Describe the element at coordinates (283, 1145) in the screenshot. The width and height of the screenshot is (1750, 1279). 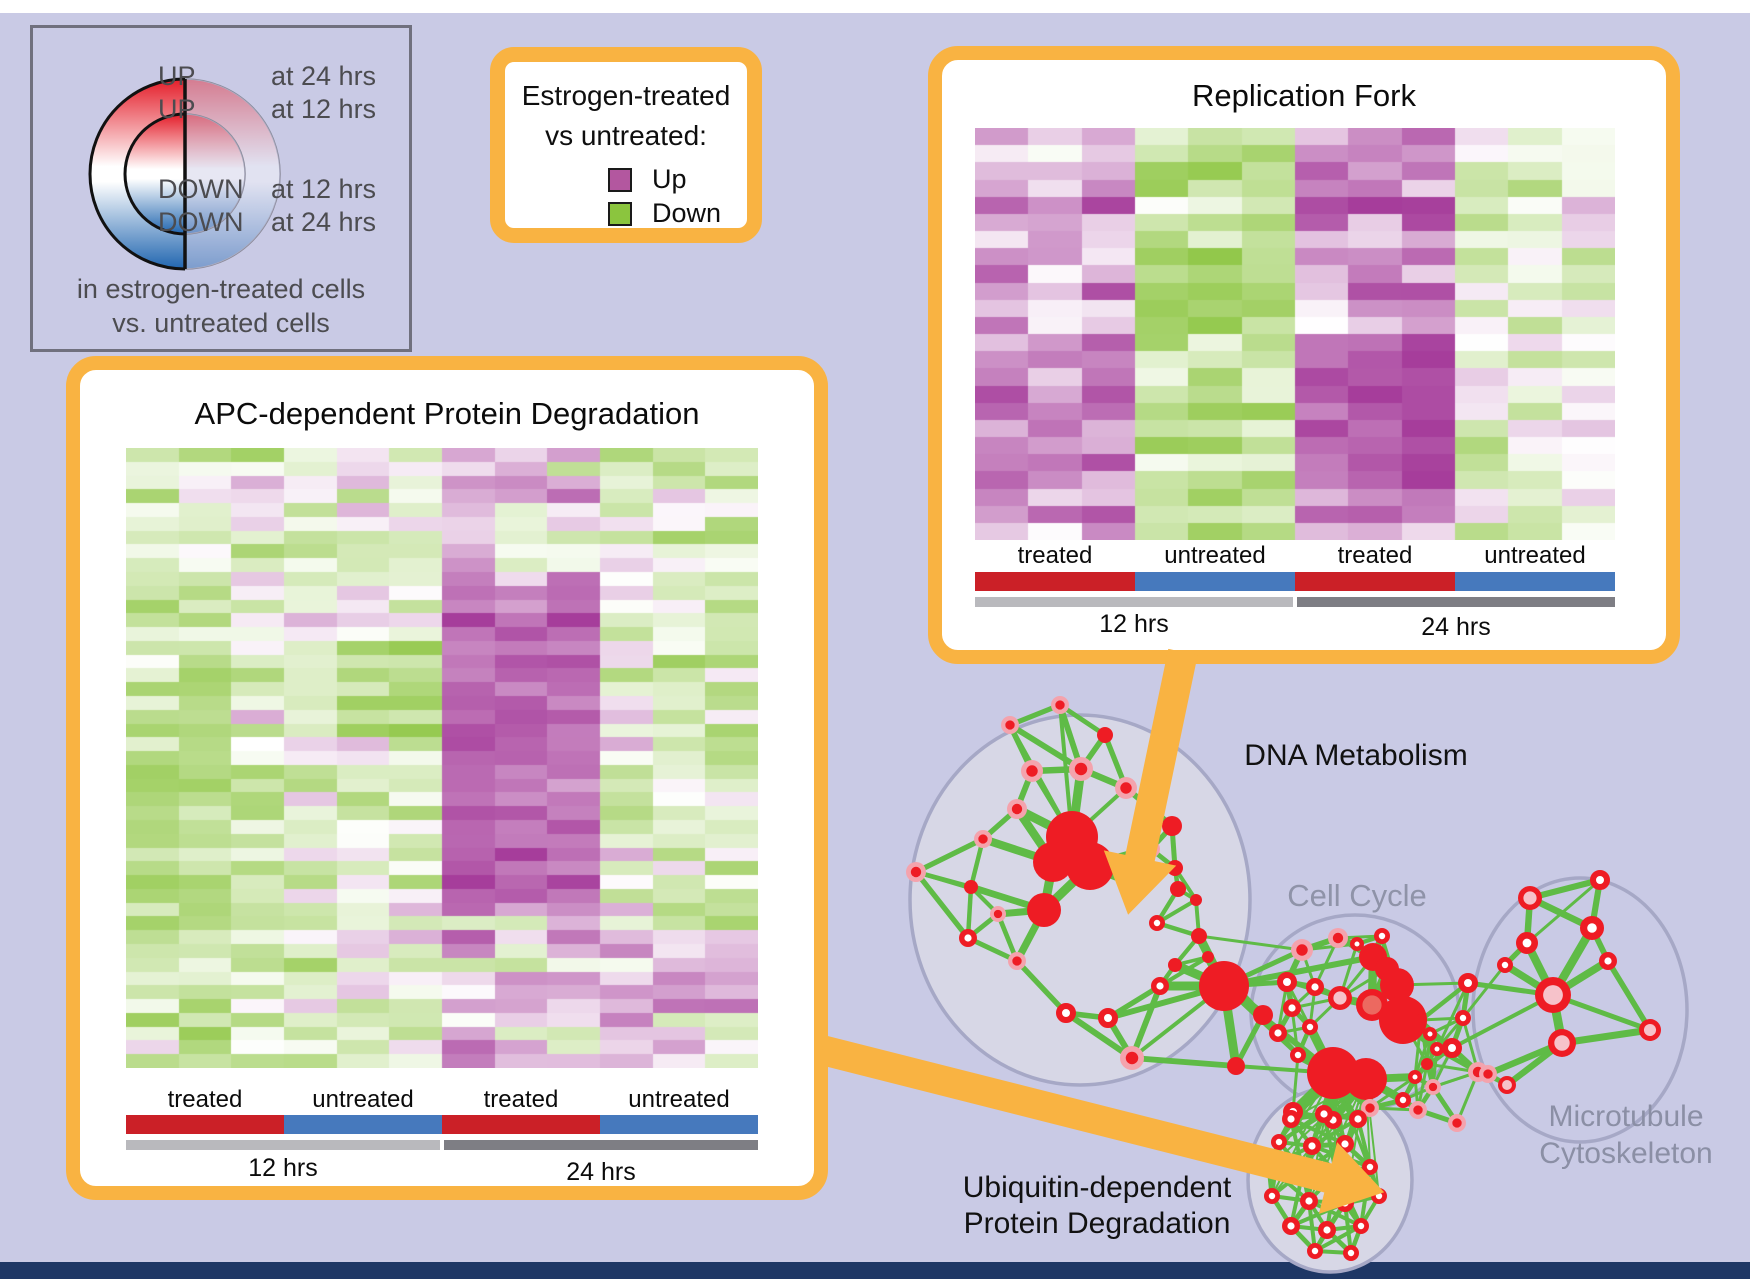
I see `time-bar-12h` at that location.